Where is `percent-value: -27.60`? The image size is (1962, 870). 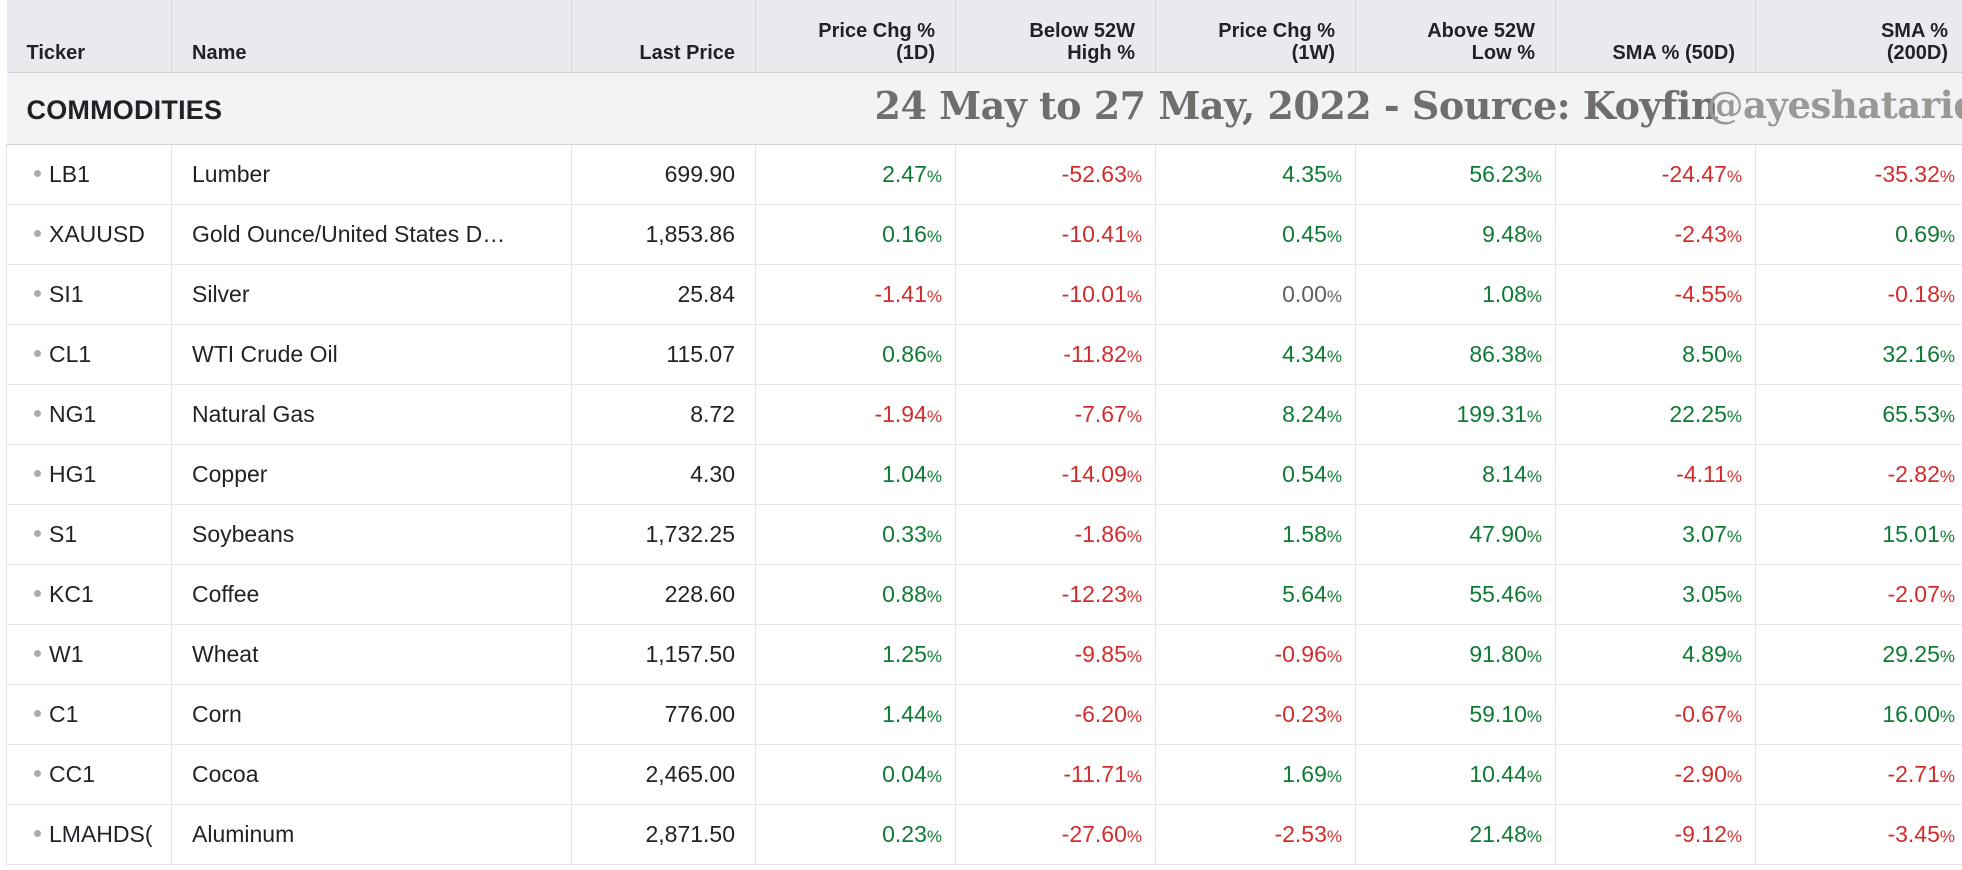
percent-value: -27.60 is located at coordinates (1094, 833).